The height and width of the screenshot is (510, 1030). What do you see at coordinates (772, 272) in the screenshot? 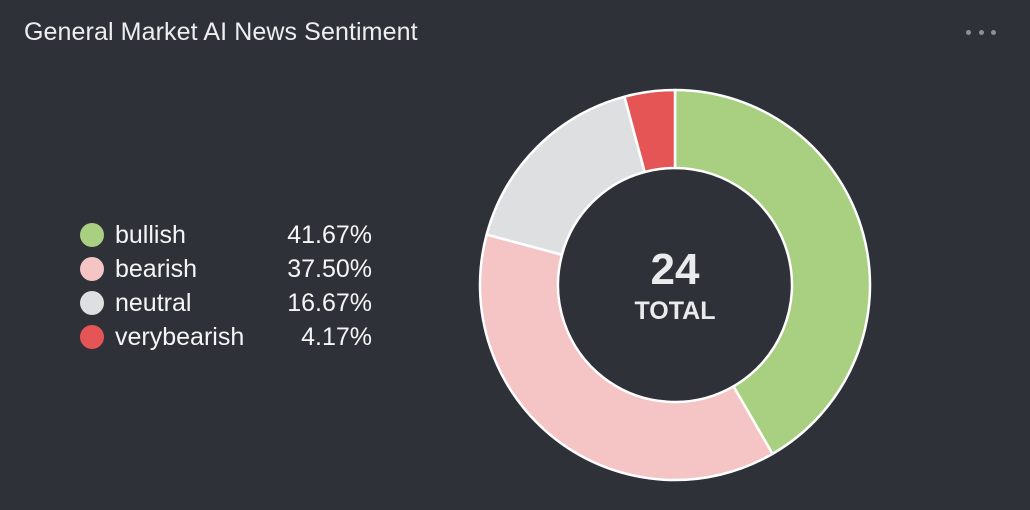
I see `donut-slice-bullish` at bounding box center [772, 272].